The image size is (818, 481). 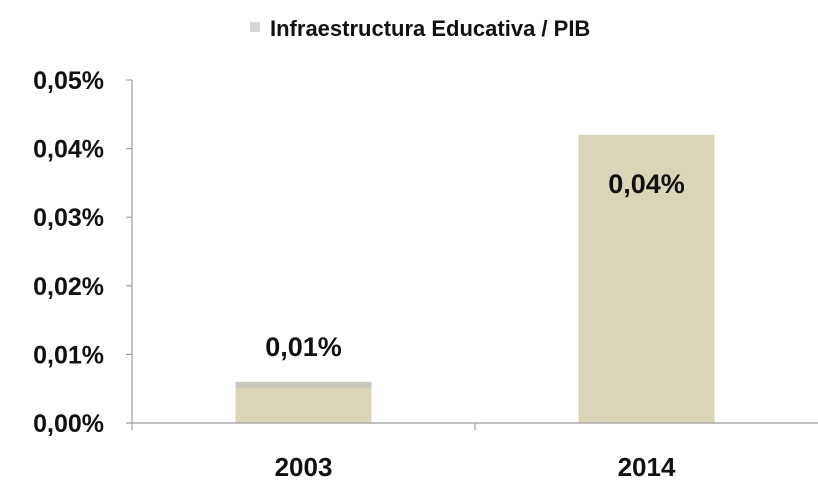 What do you see at coordinates (68, 150) in the screenshot?
I see `y-tick-label: 0,04%` at bounding box center [68, 150].